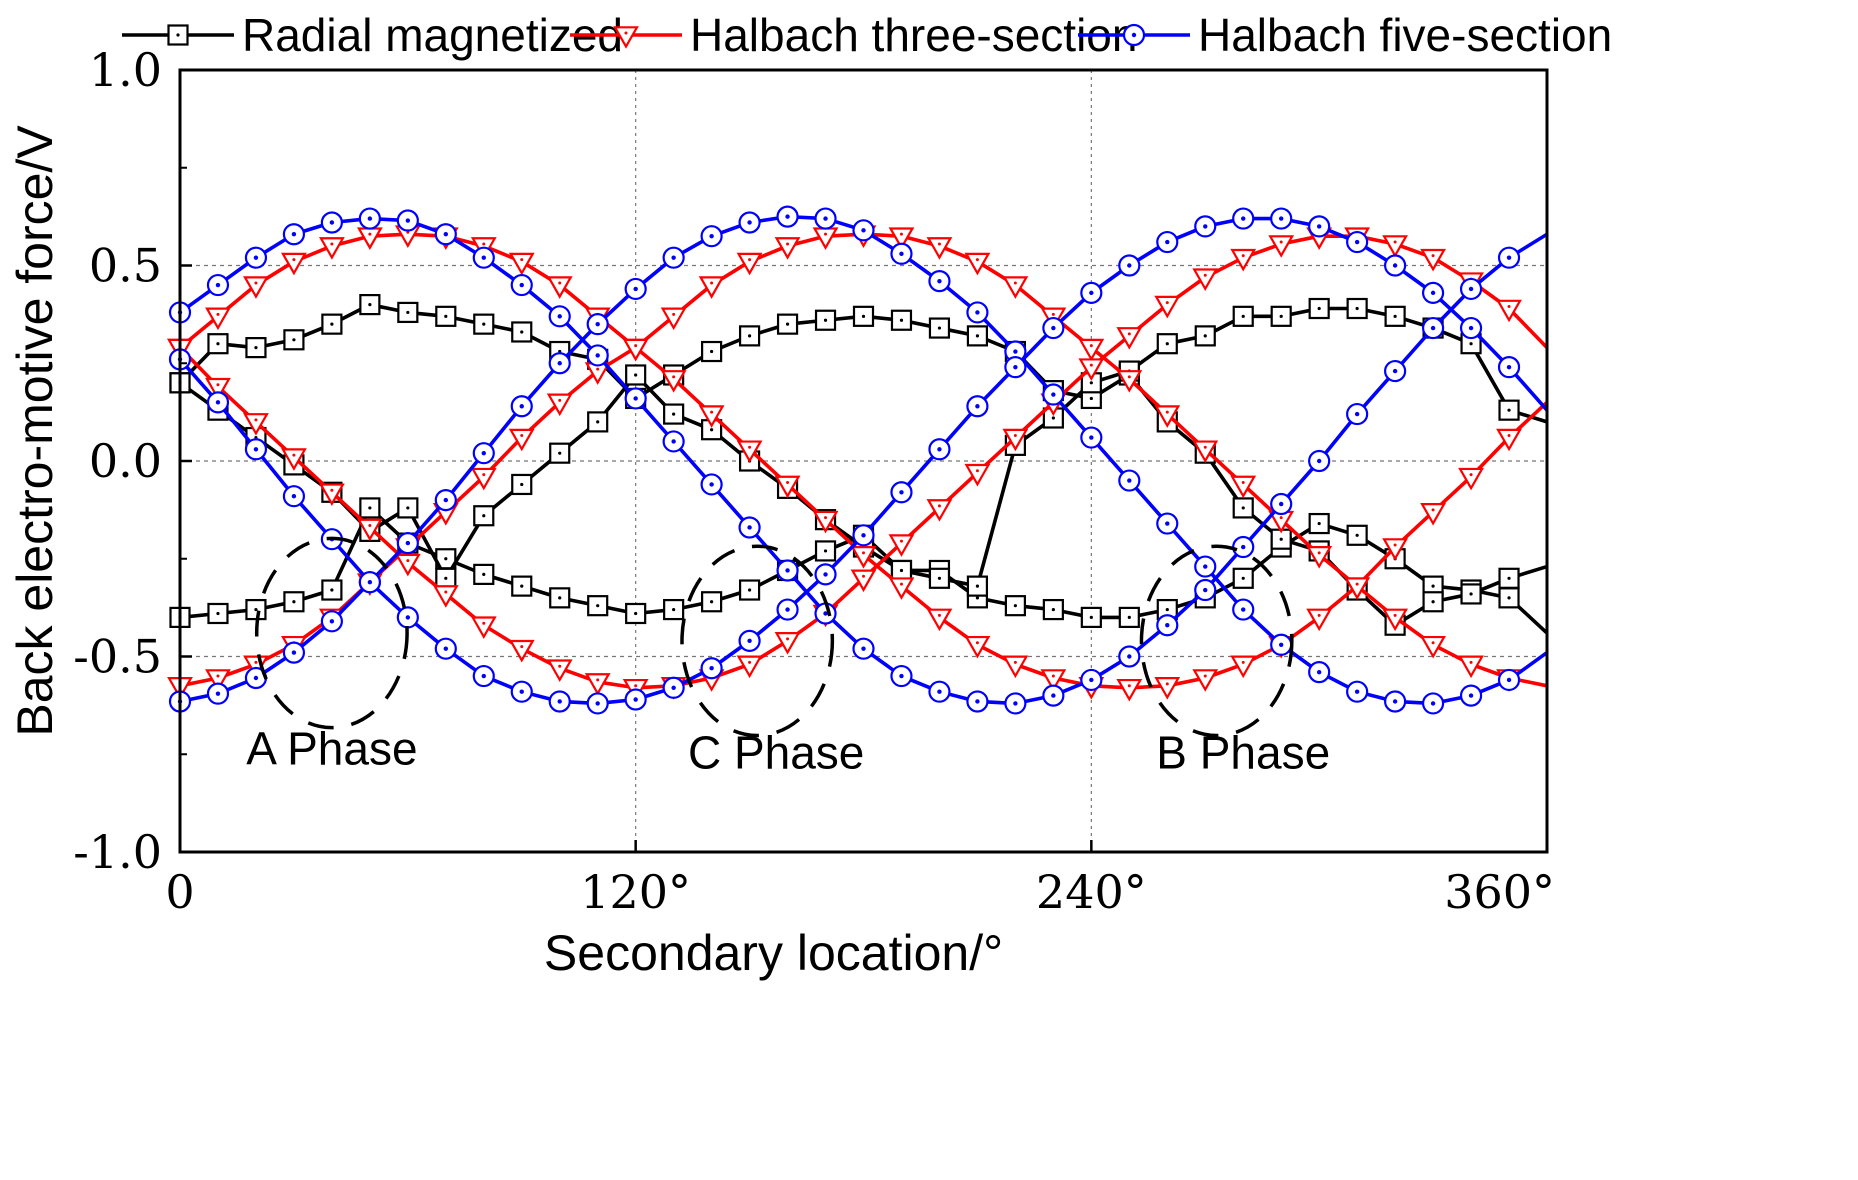  I want to click on x-tick-label: 120°, so click(635, 892).